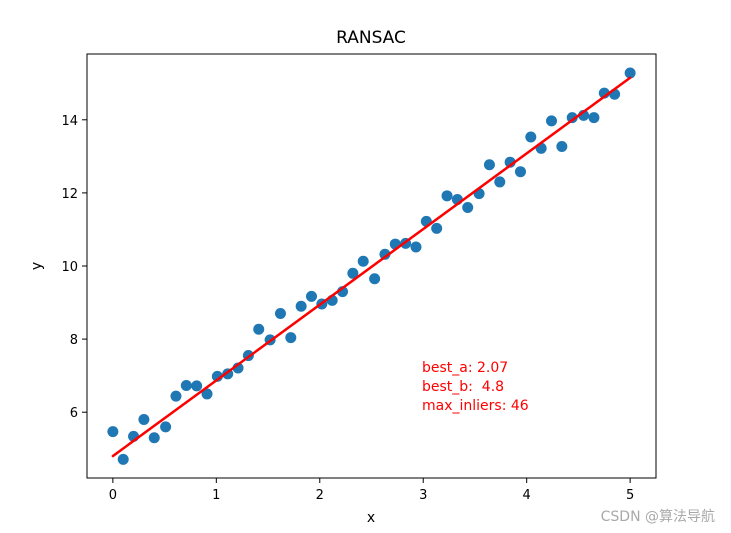  I want to click on watermark: CSDN @算法导航, so click(658, 517).